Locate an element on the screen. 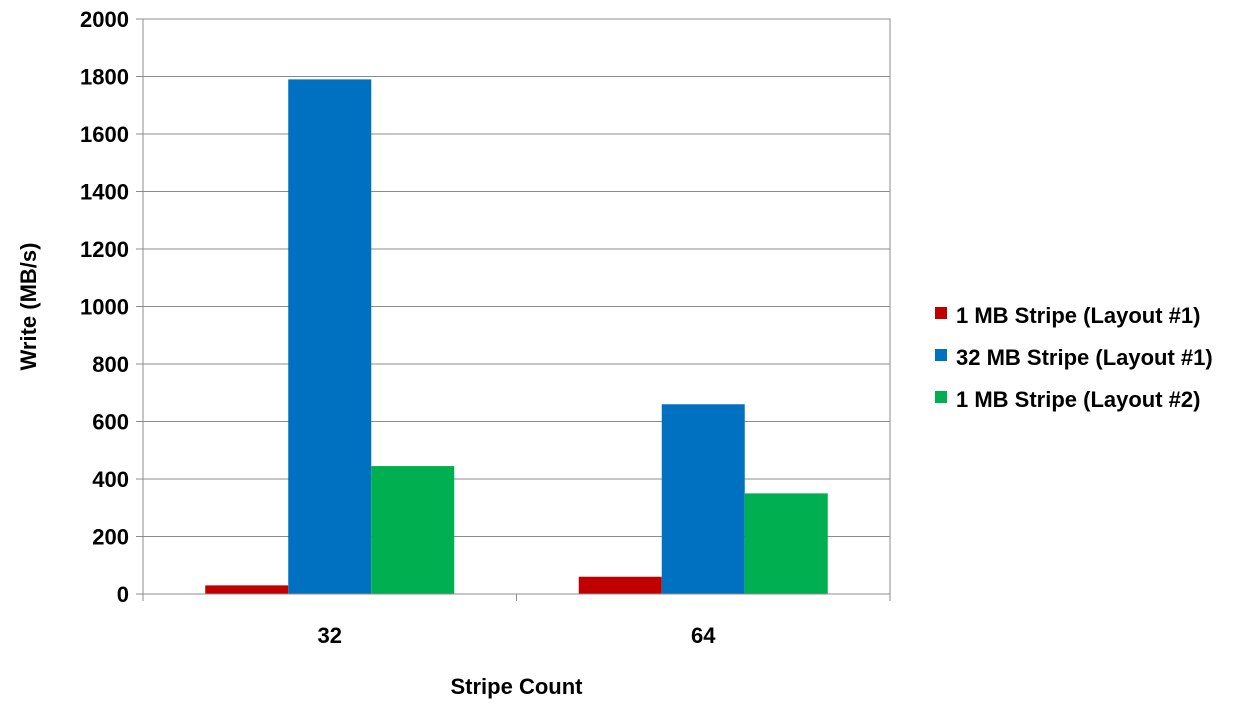 Image resolution: width=1259 pixels, height=706 pixels. y-tick-label: 2000 is located at coordinates (104, 19).